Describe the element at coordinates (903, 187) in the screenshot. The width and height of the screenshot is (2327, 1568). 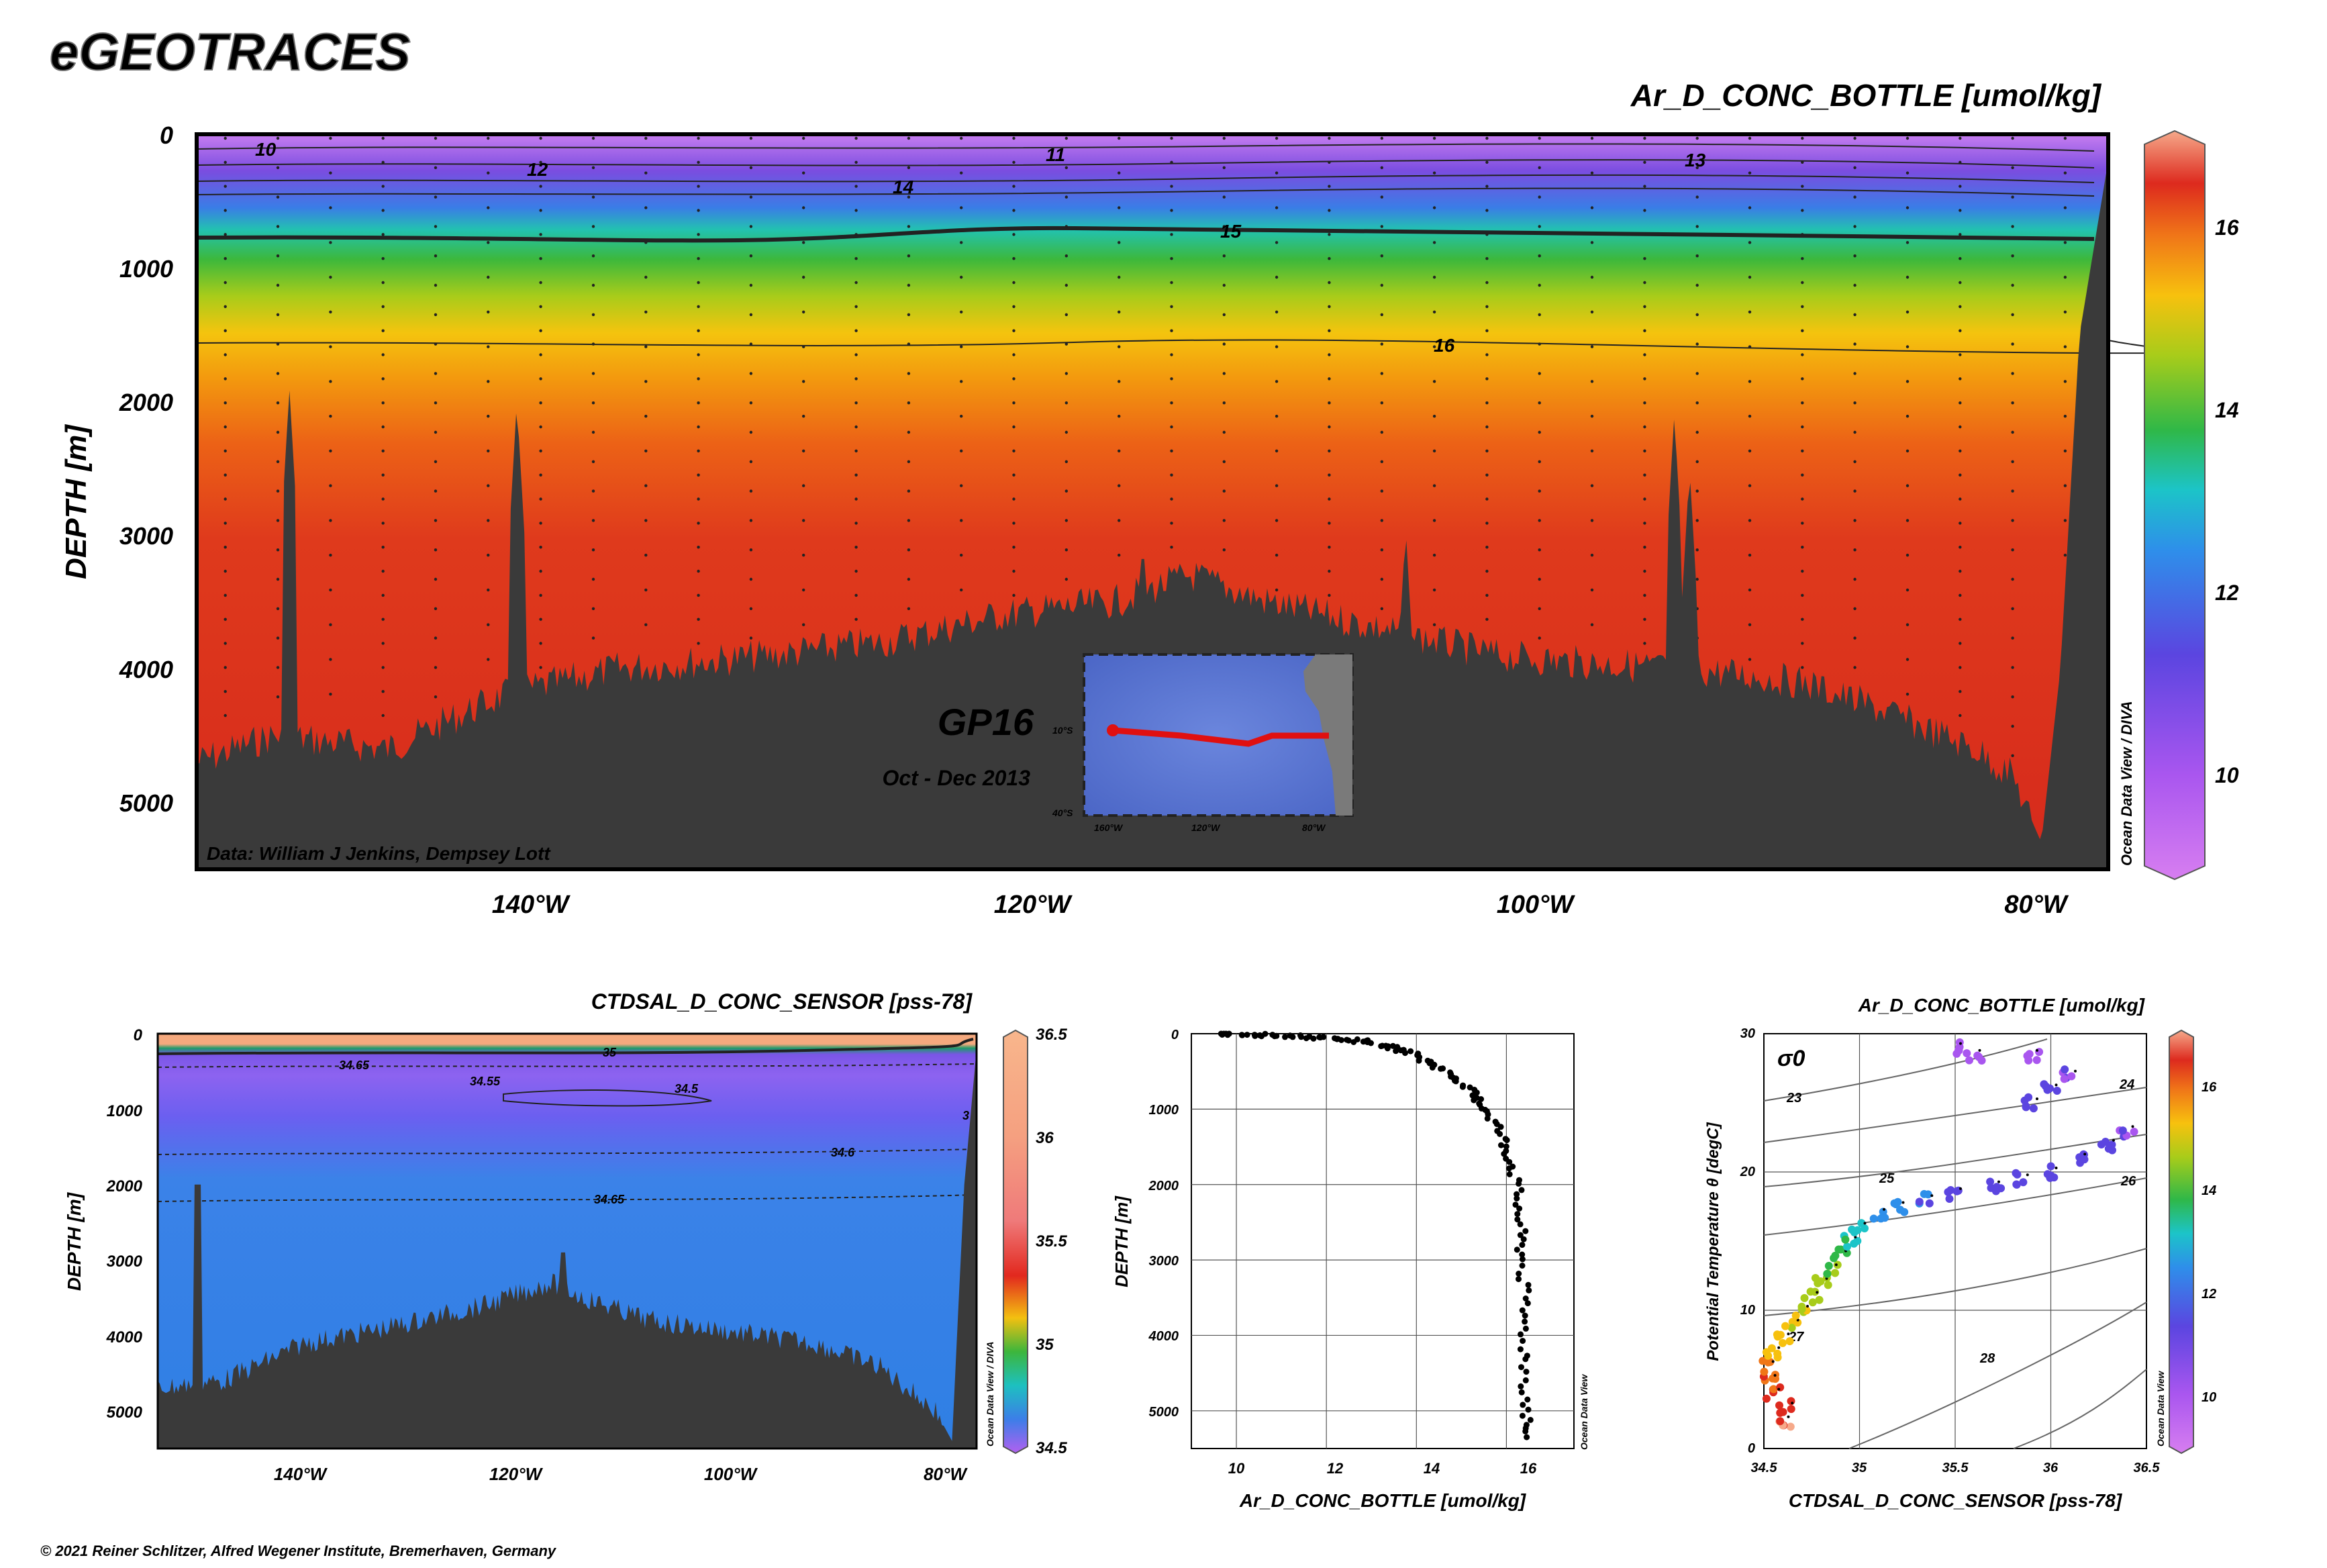
I see `contour-label: 14` at that location.